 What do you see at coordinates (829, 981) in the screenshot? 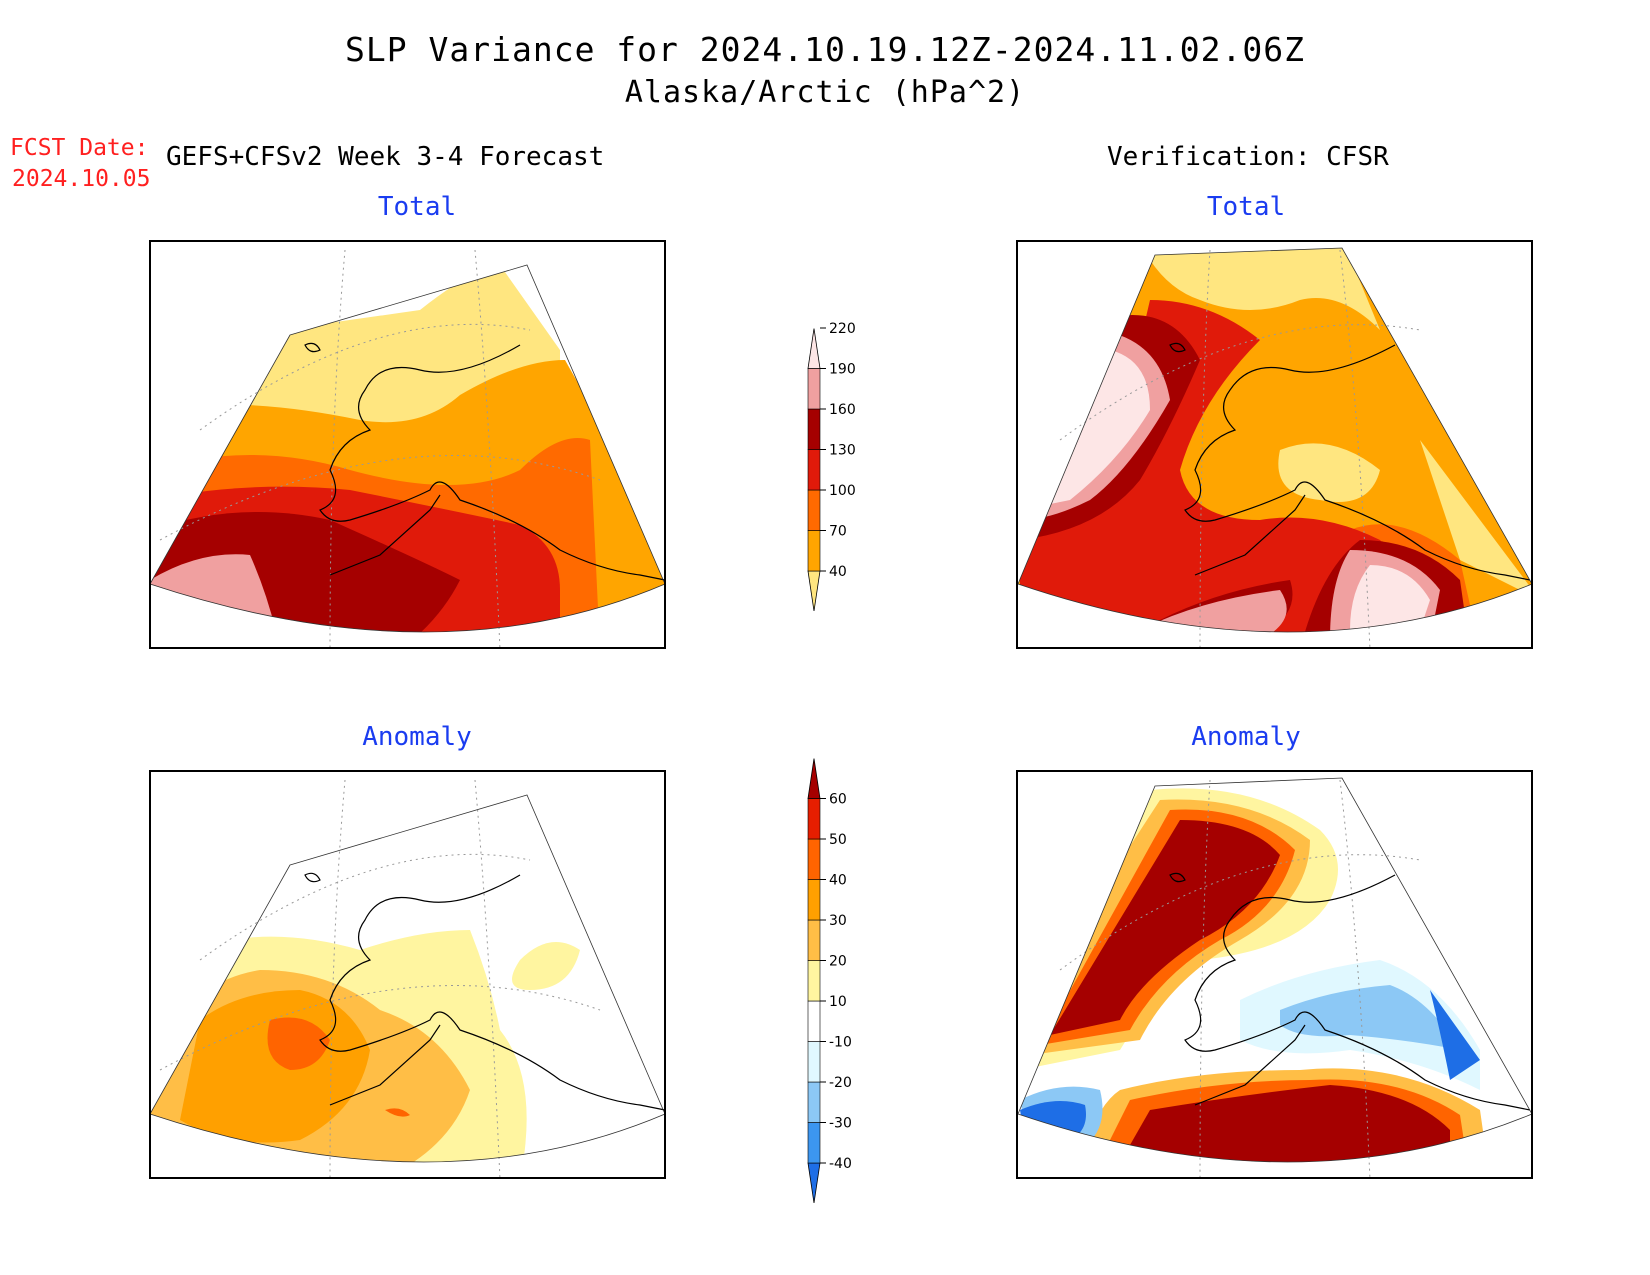
I see `colorbar-anomaly: -40 -30 -20 -10 10 20 30 40 50 60` at bounding box center [829, 981].